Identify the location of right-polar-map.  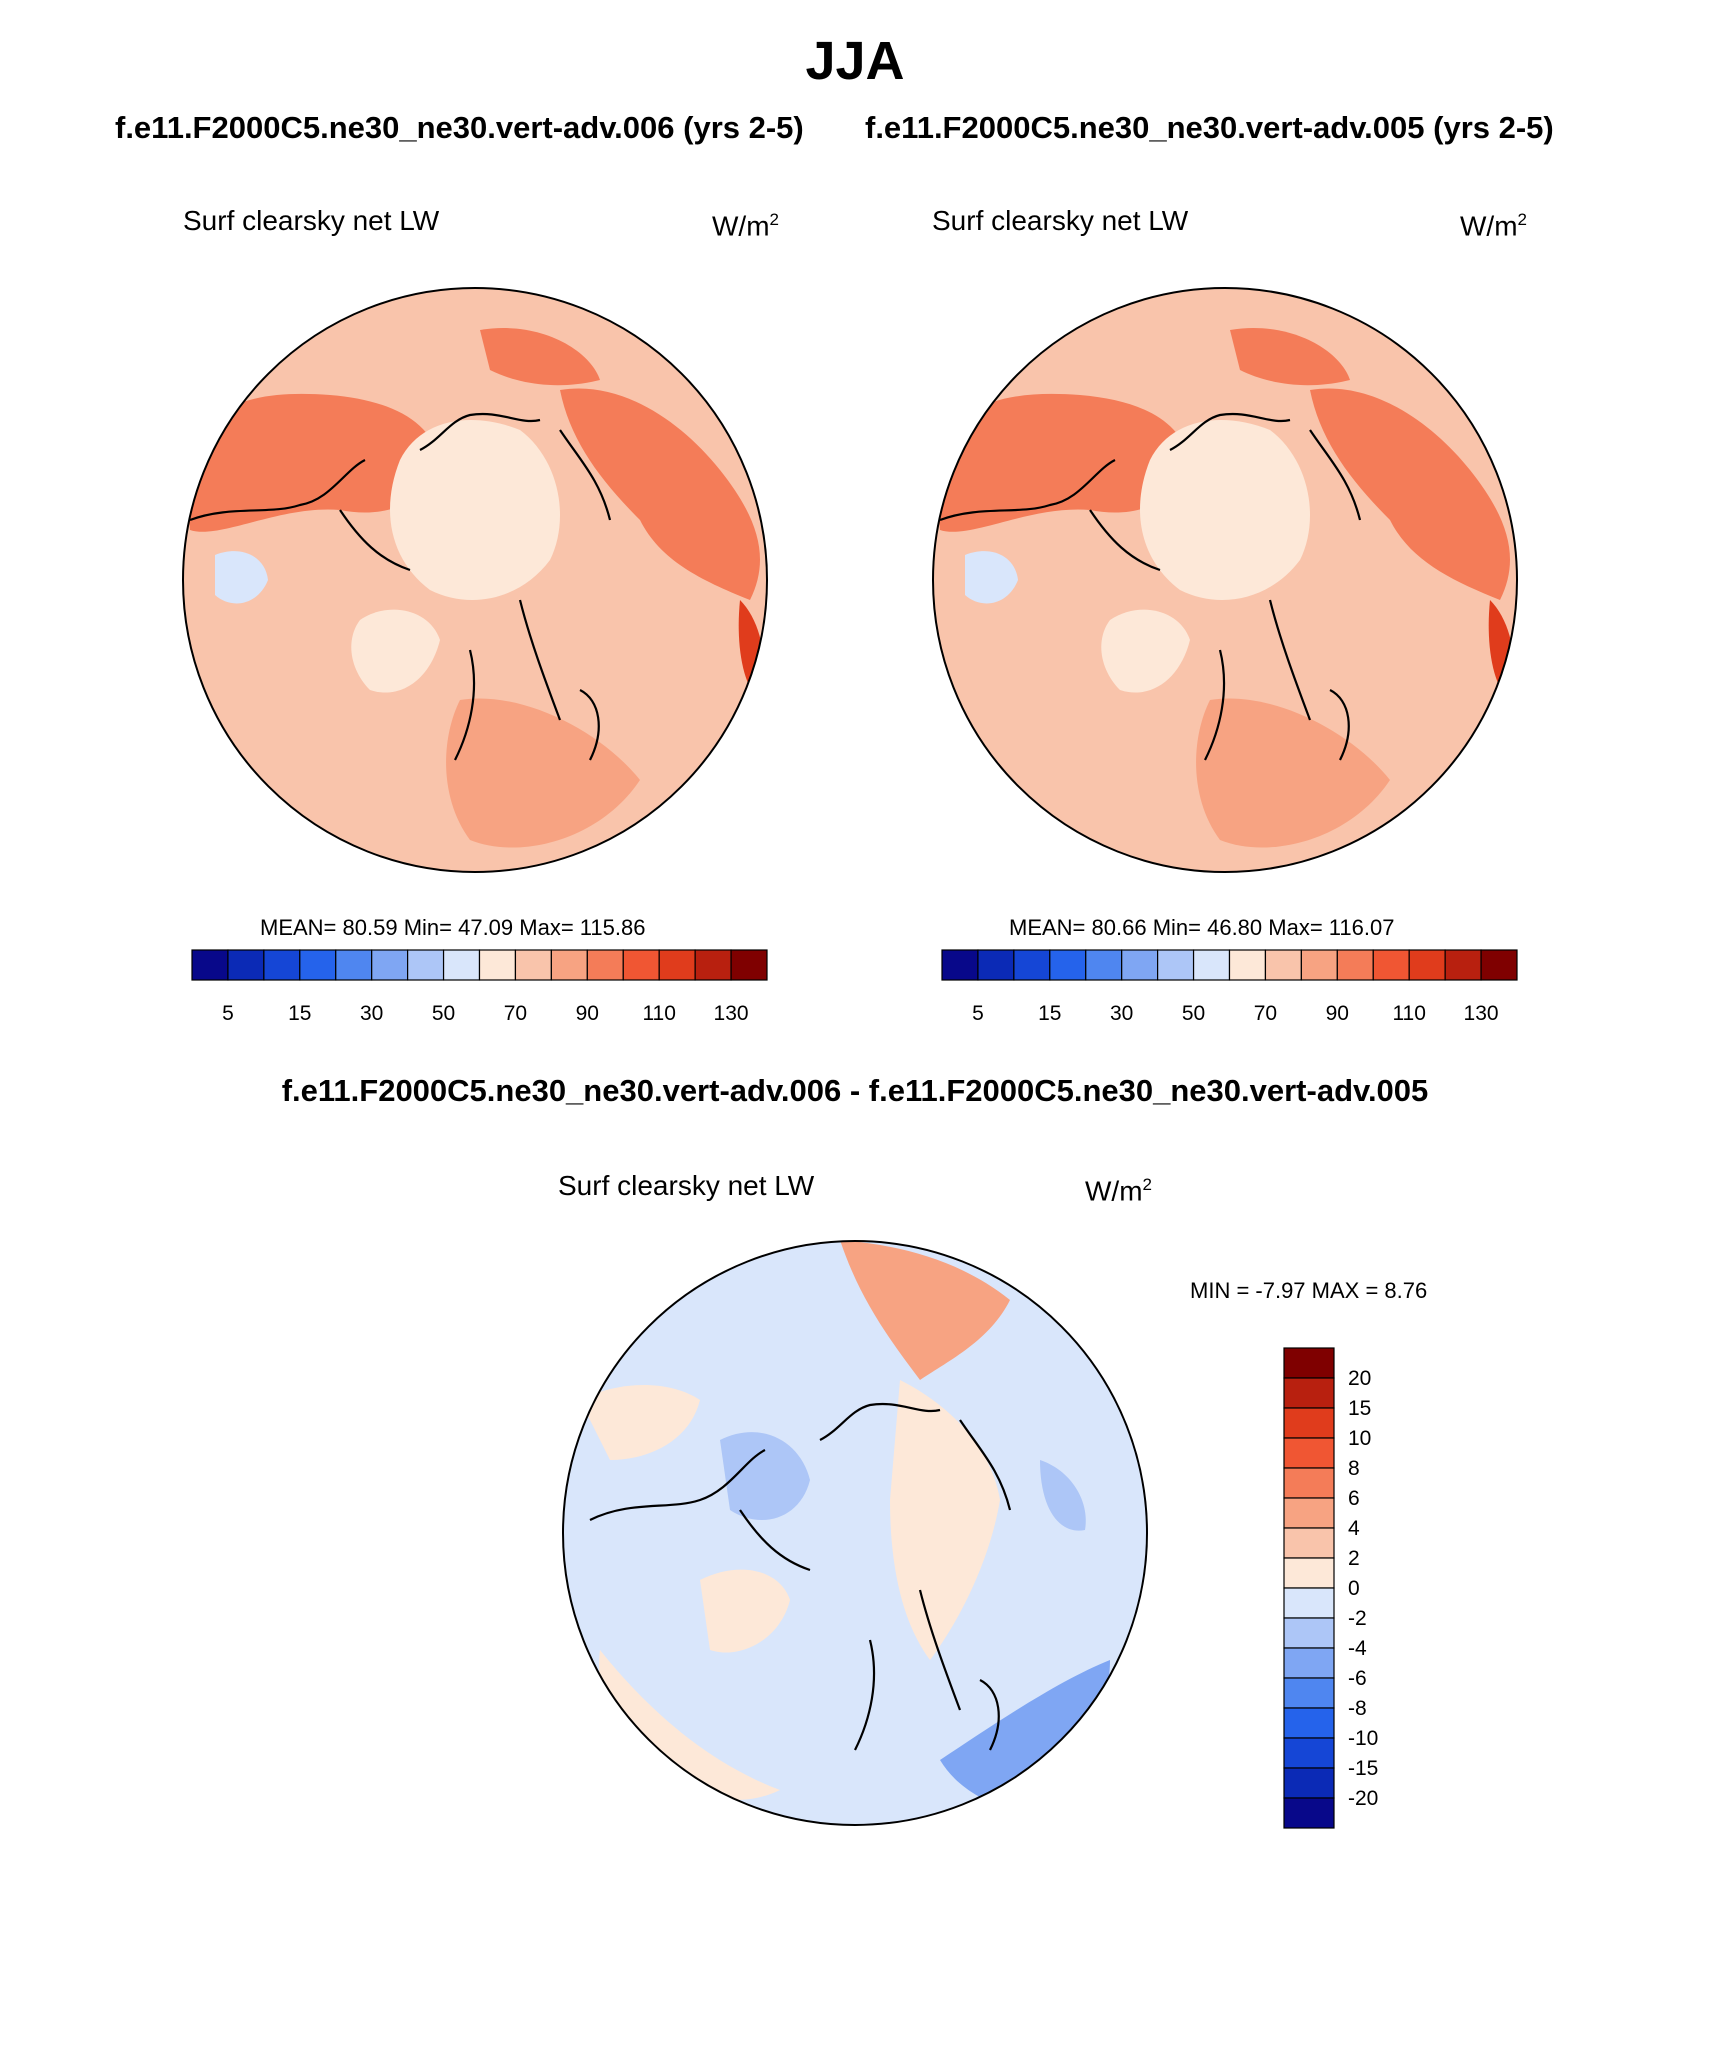
(1225, 580).